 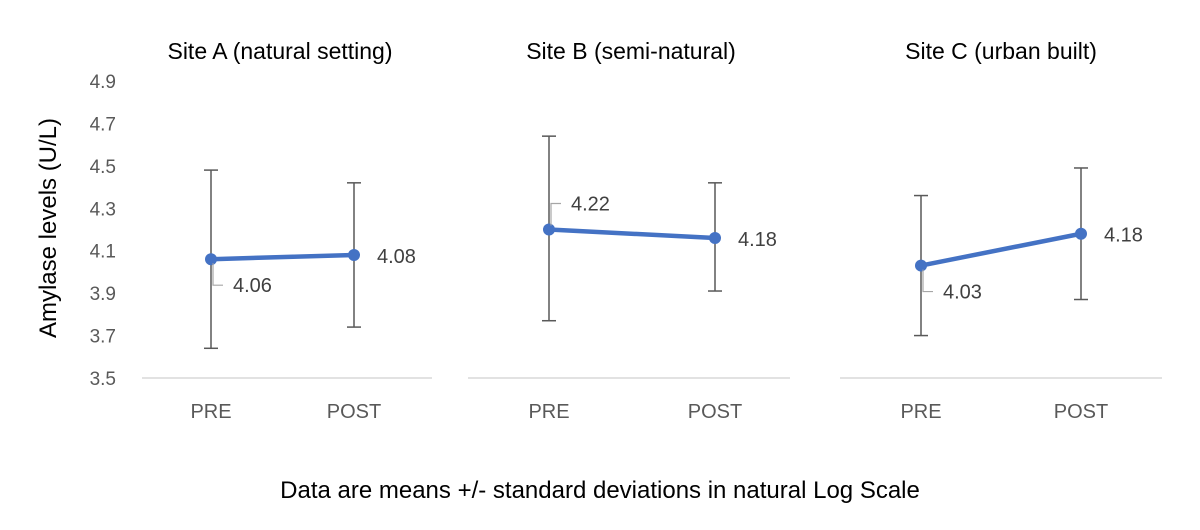 I want to click on y-tick-label: 4.7, so click(x=103, y=124).